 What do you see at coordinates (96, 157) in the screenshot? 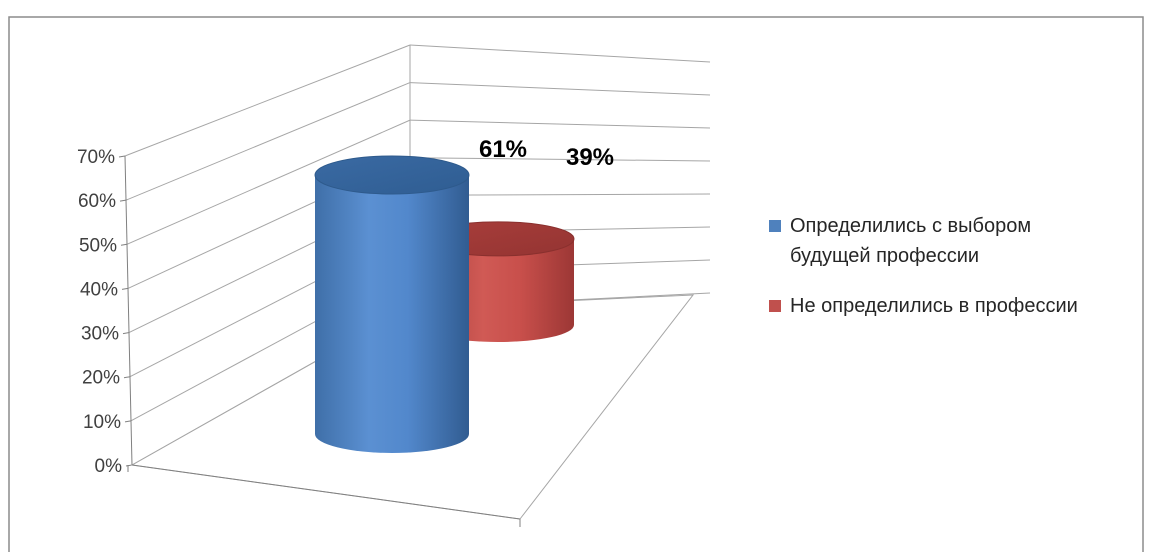
I see `y-tick-label: 70%` at bounding box center [96, 157].